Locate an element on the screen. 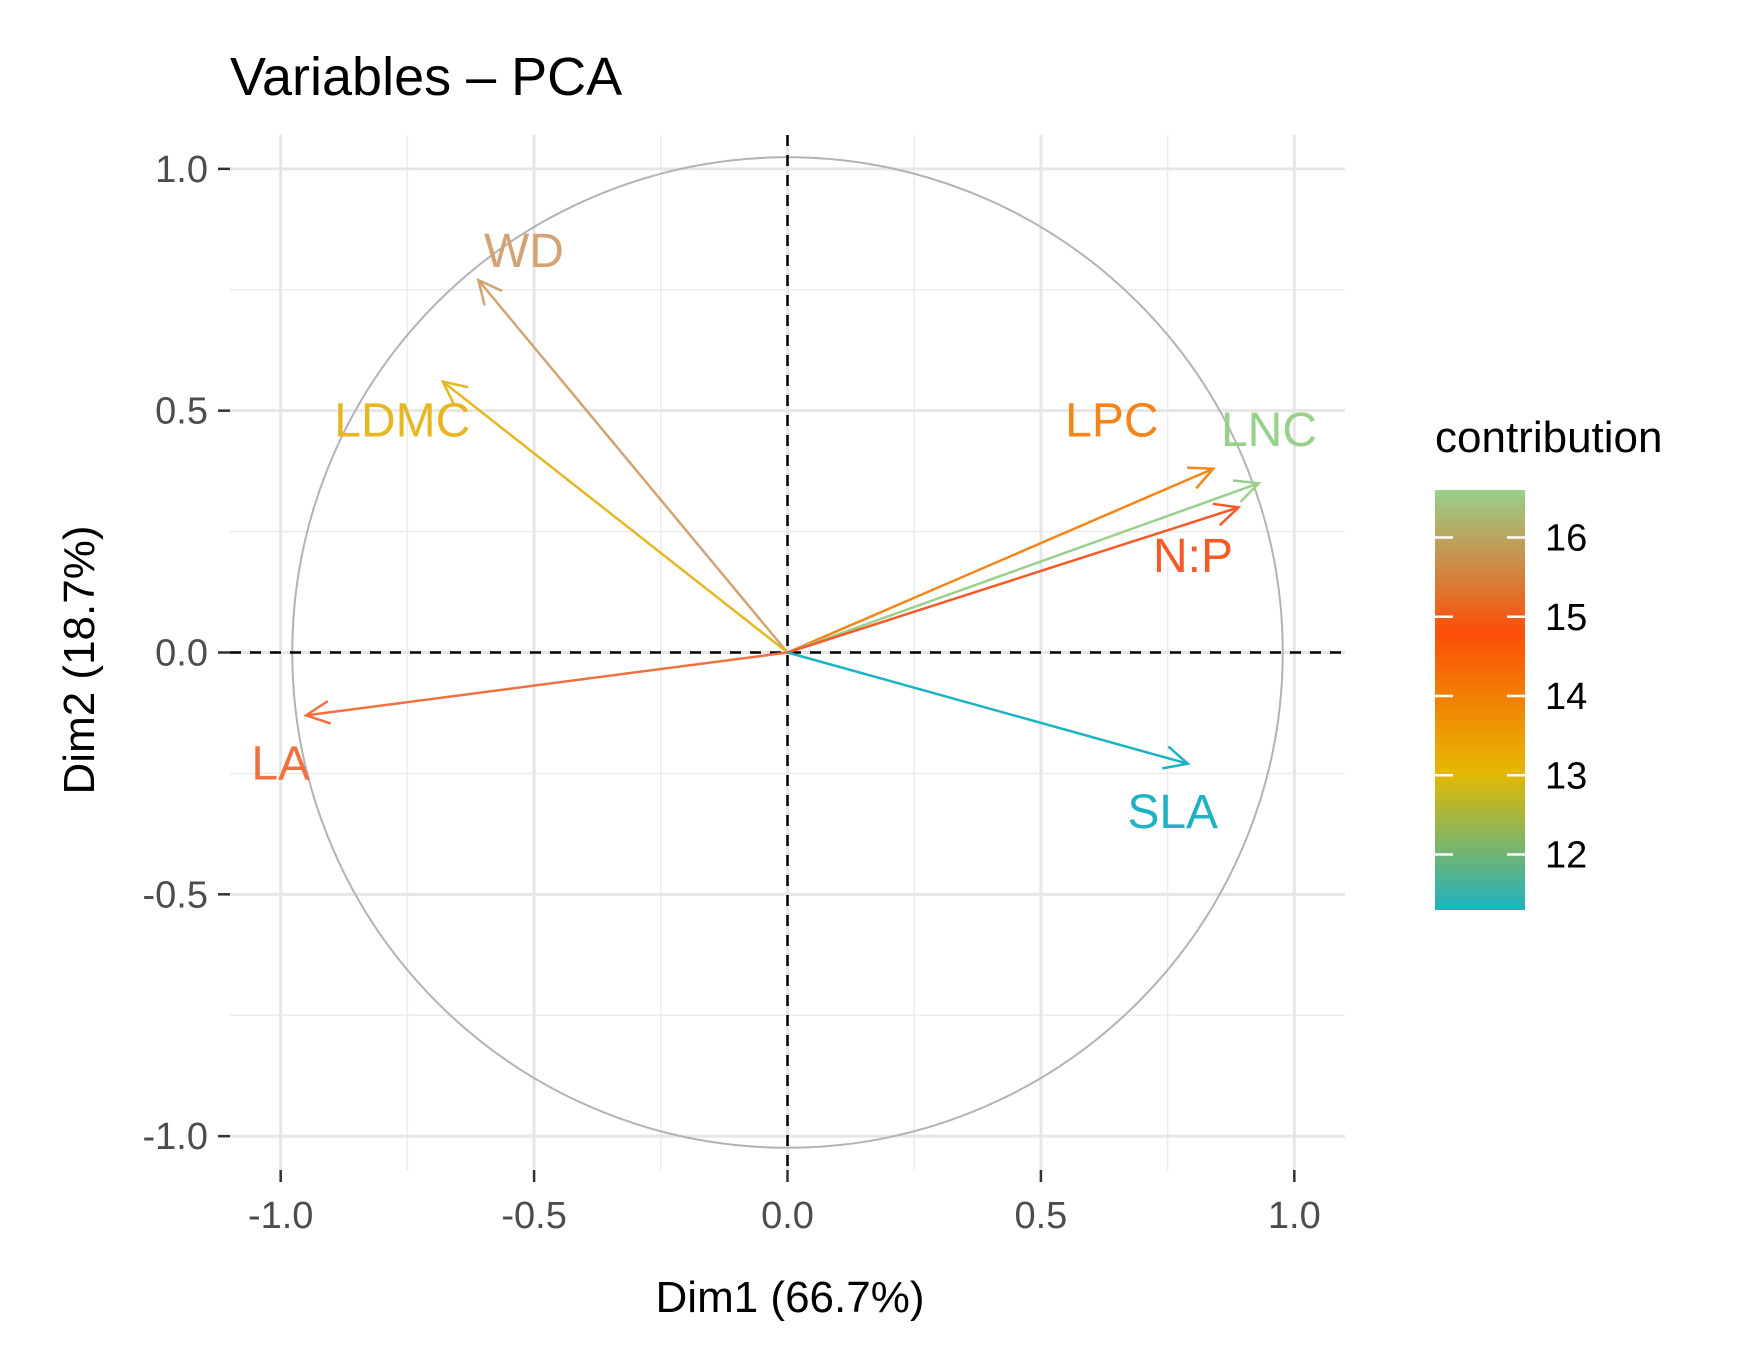 Image resolution: width=1756 pixels, height=1348 pixels. legend: contribution 12 13 14 15 16 is located at coordinates (1548, 661).